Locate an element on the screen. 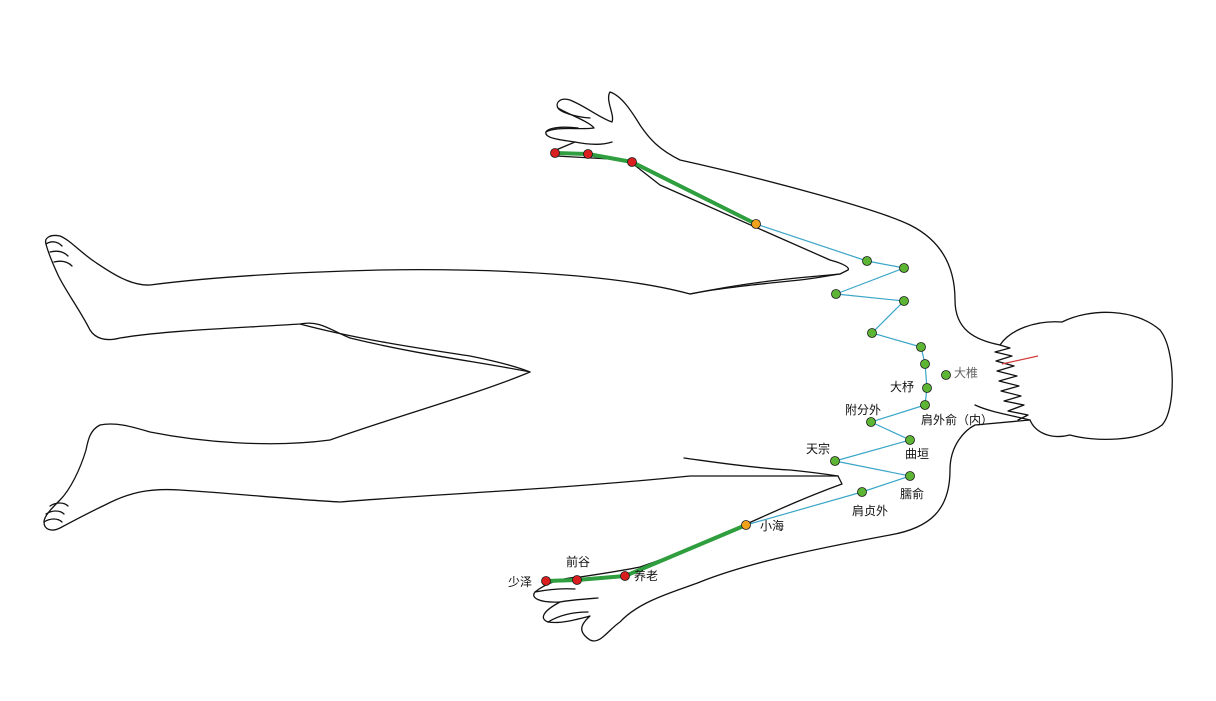  acupoint-p_l10 is located at coordinates (588, 154).